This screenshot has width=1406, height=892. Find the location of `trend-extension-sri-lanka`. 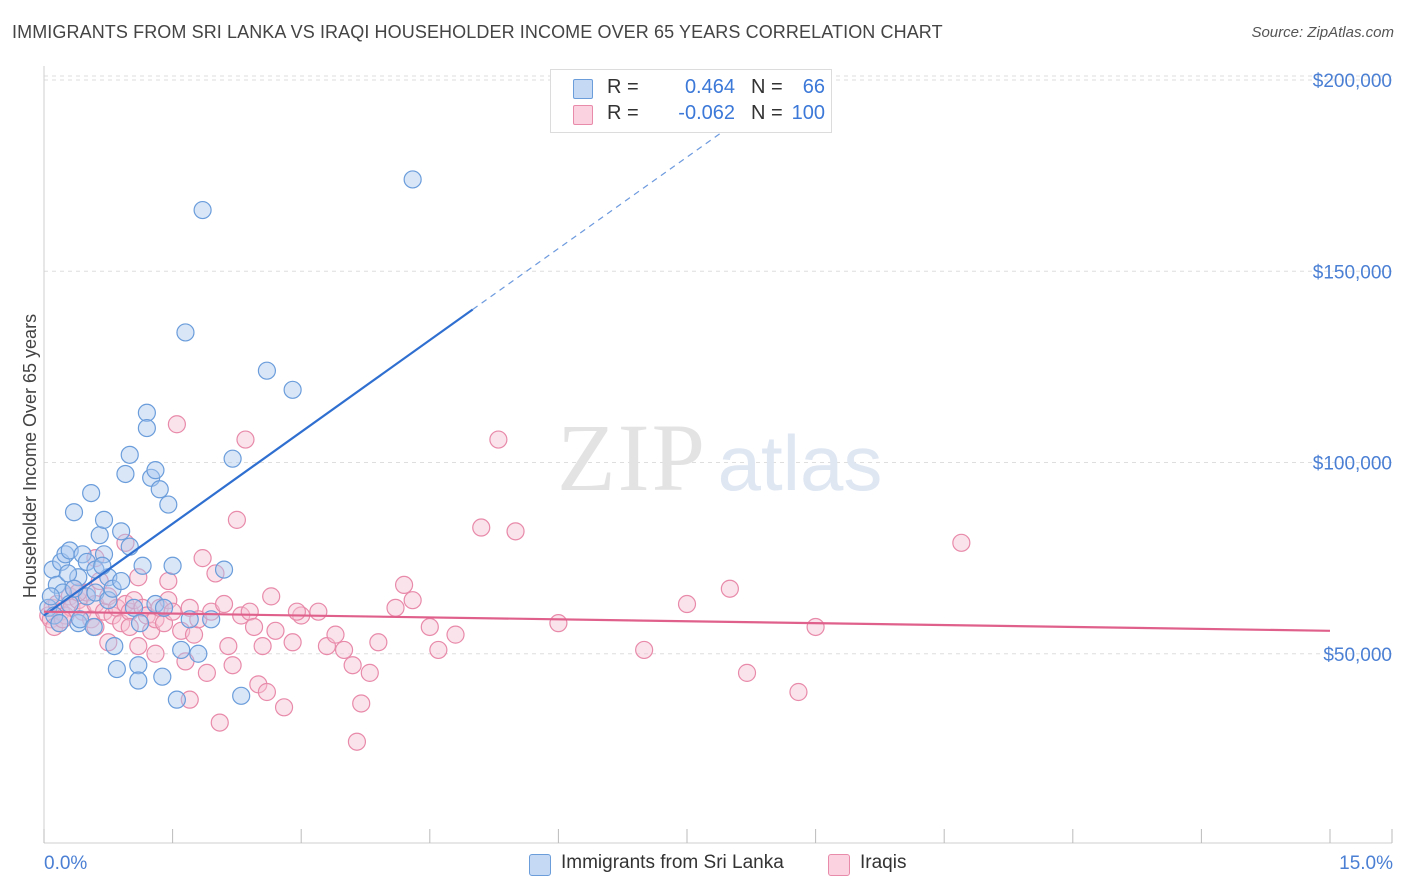

trend-extension-sri-lanka is located at coordinates (610, 211).